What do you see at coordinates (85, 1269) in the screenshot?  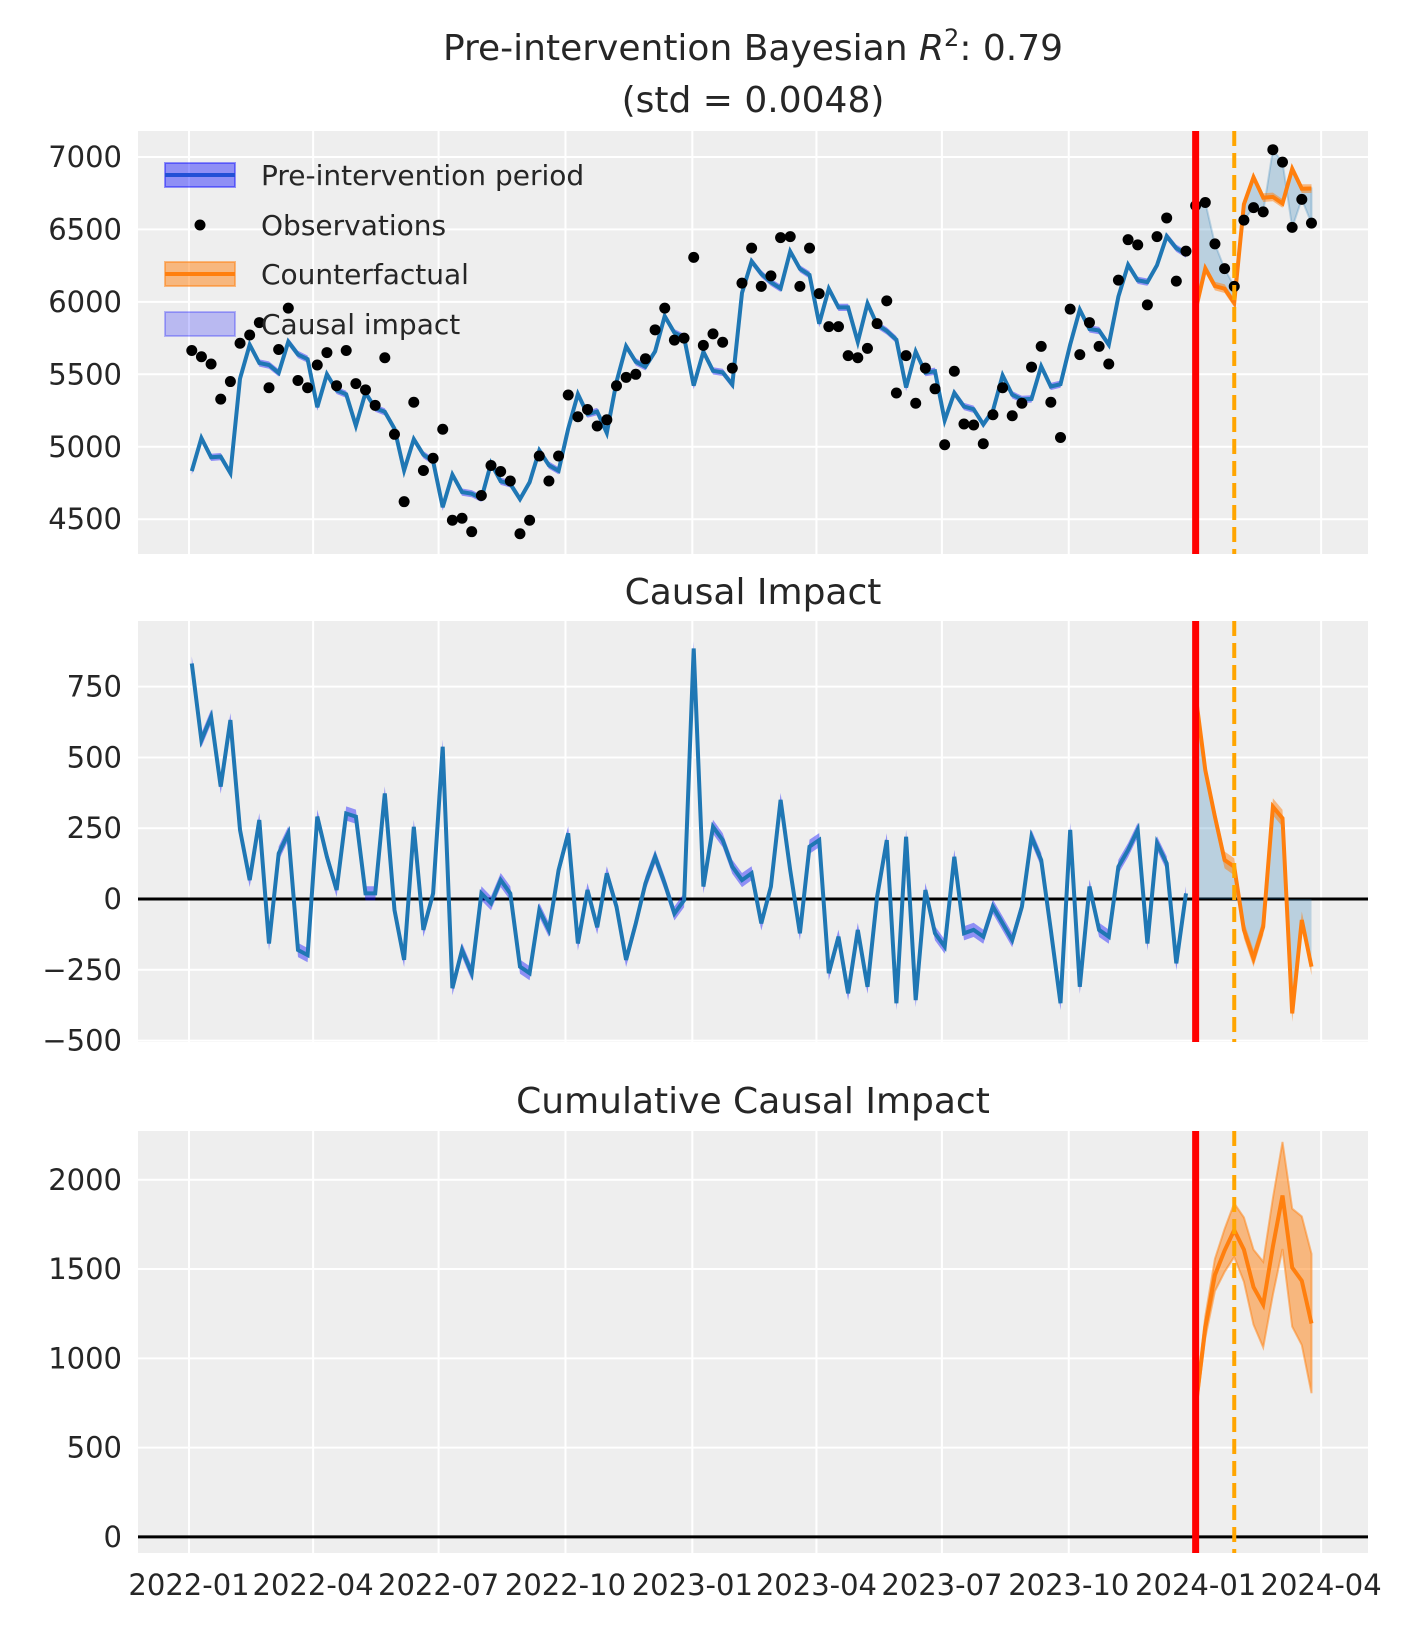 I see `y-tick-label: 1500` at bounding box center [85, 1269].